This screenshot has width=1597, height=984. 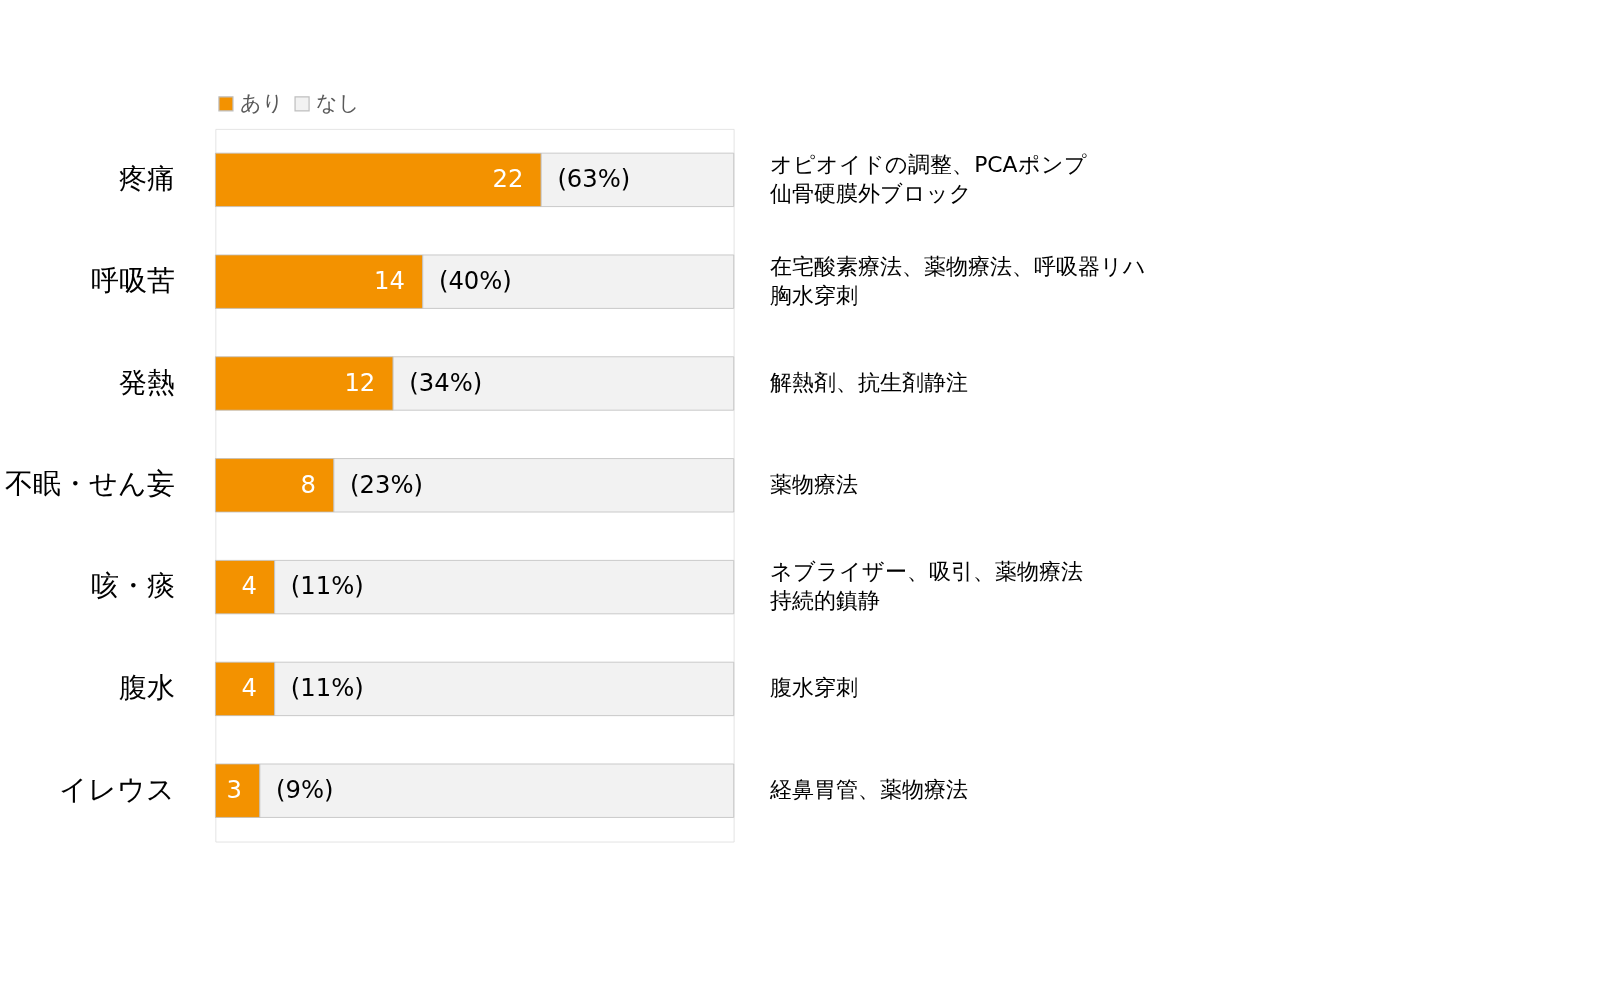 What do you see at coordinates (871, 193) in the screenshot?
I see `text: 仙骨硬膜外ブロック` at bounding box center [871, 193].